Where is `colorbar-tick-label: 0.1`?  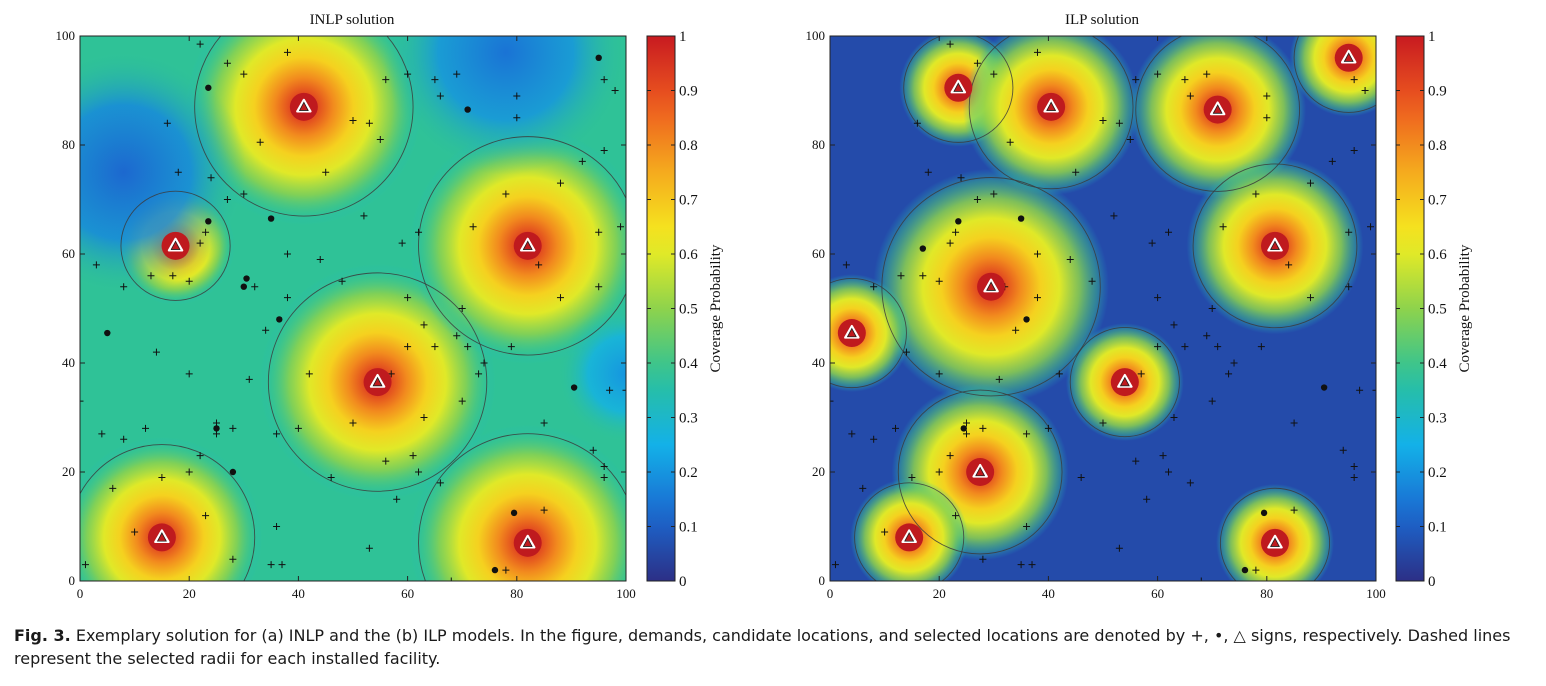 colorbar-tick-label: 0.1 is located at coordinates (688, 528).